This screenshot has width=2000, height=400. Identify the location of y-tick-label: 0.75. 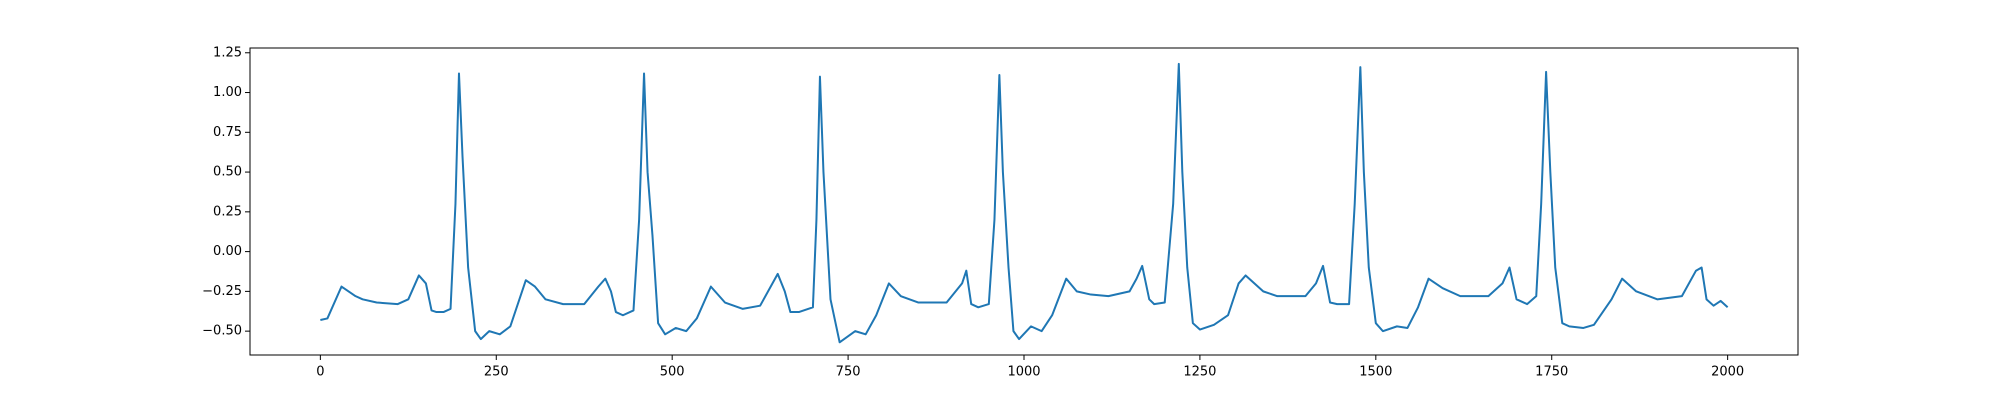
(227, 132).